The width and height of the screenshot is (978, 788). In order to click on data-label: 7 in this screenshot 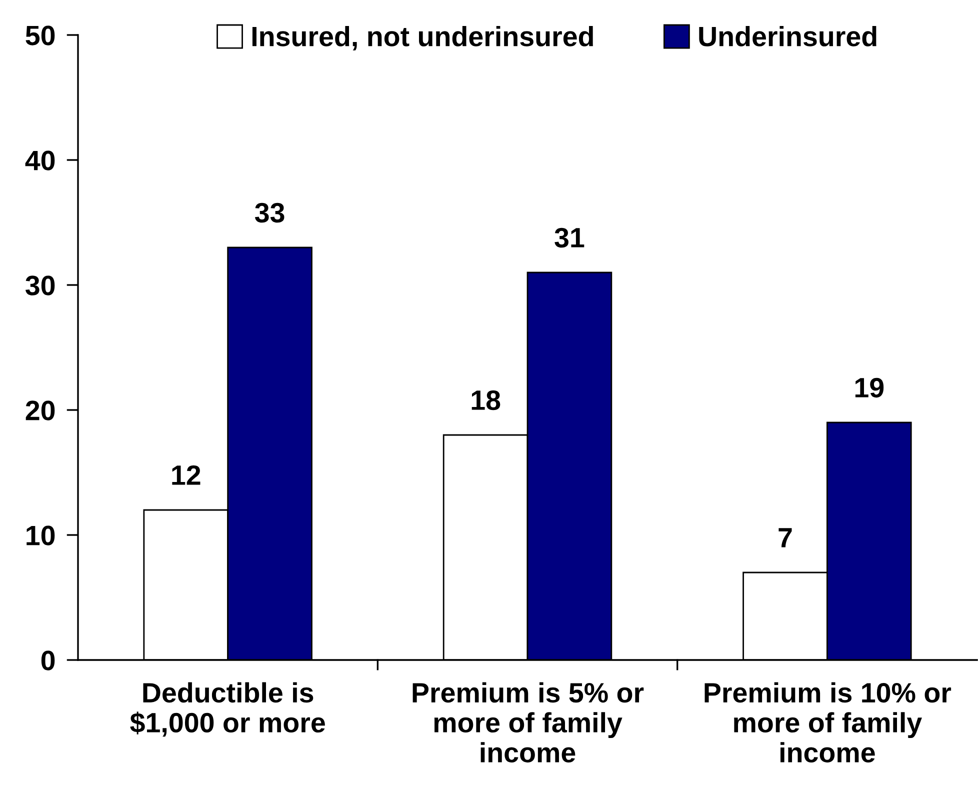, I will do `click(785, 538)`.